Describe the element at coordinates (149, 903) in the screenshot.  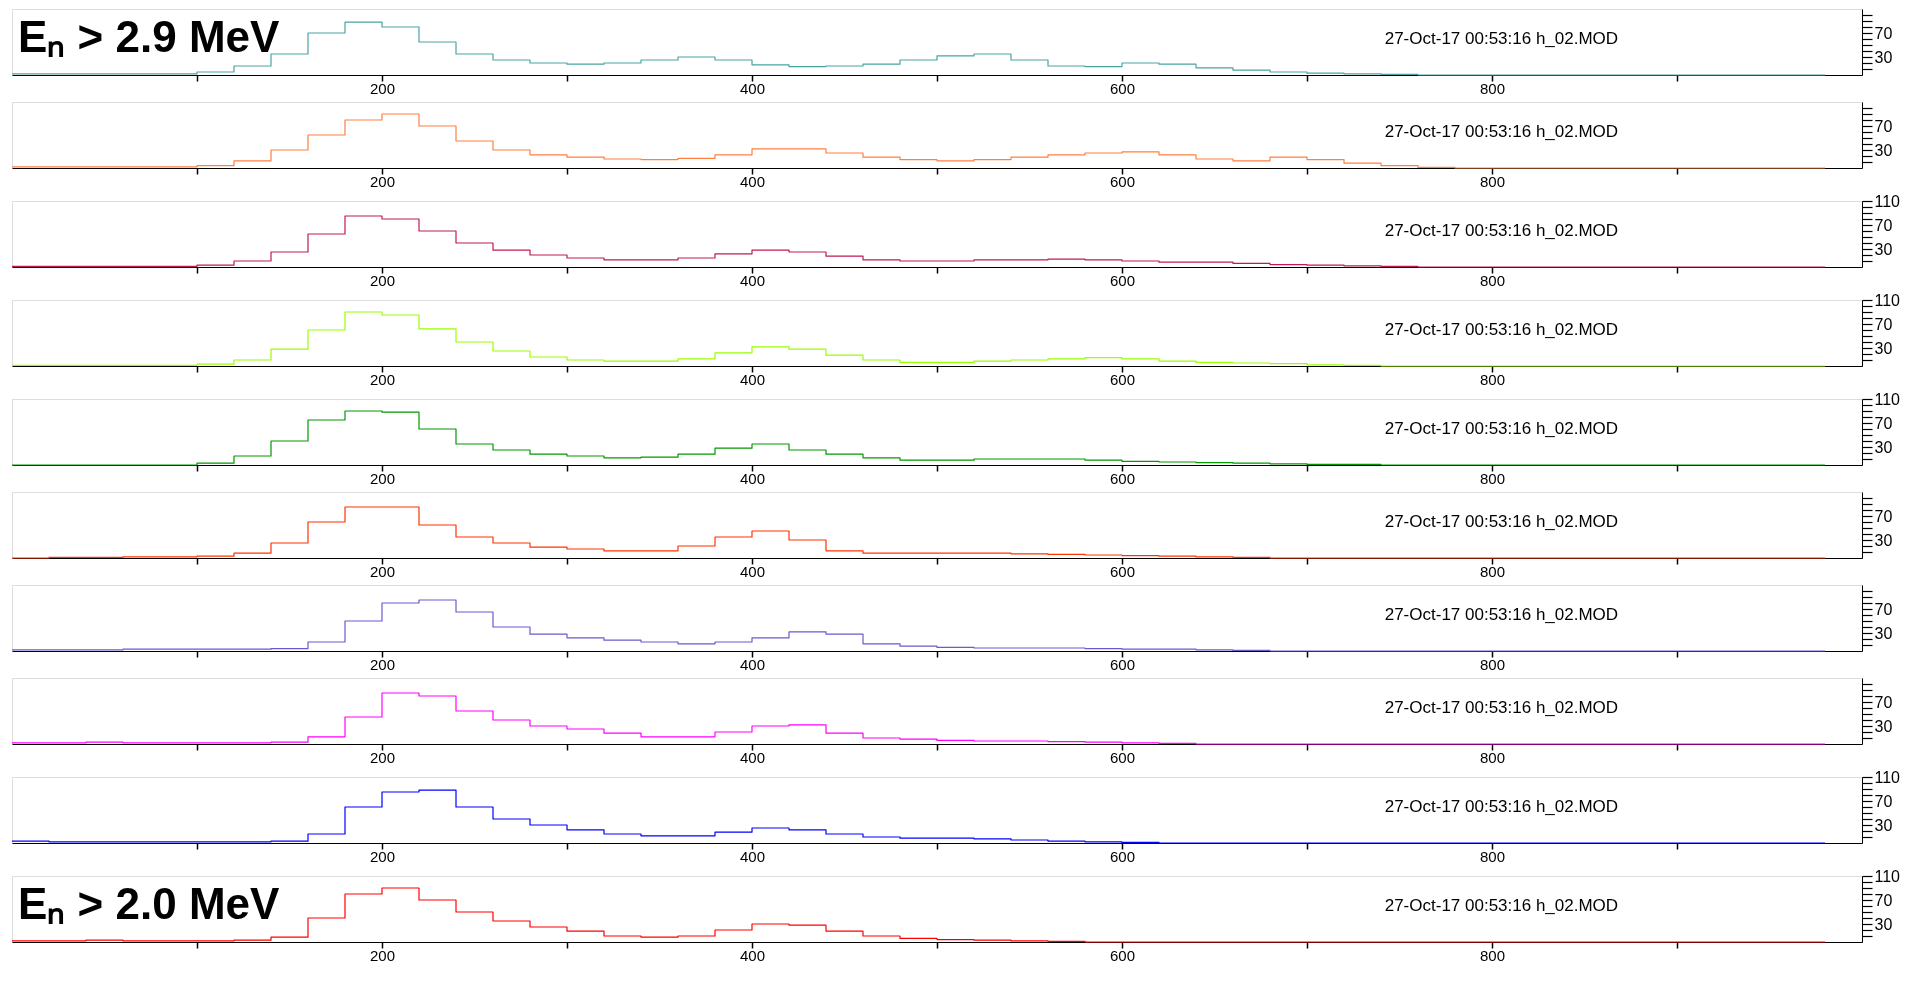
I see `chart-title: Eₙ > 2.0 MeV` at that location.